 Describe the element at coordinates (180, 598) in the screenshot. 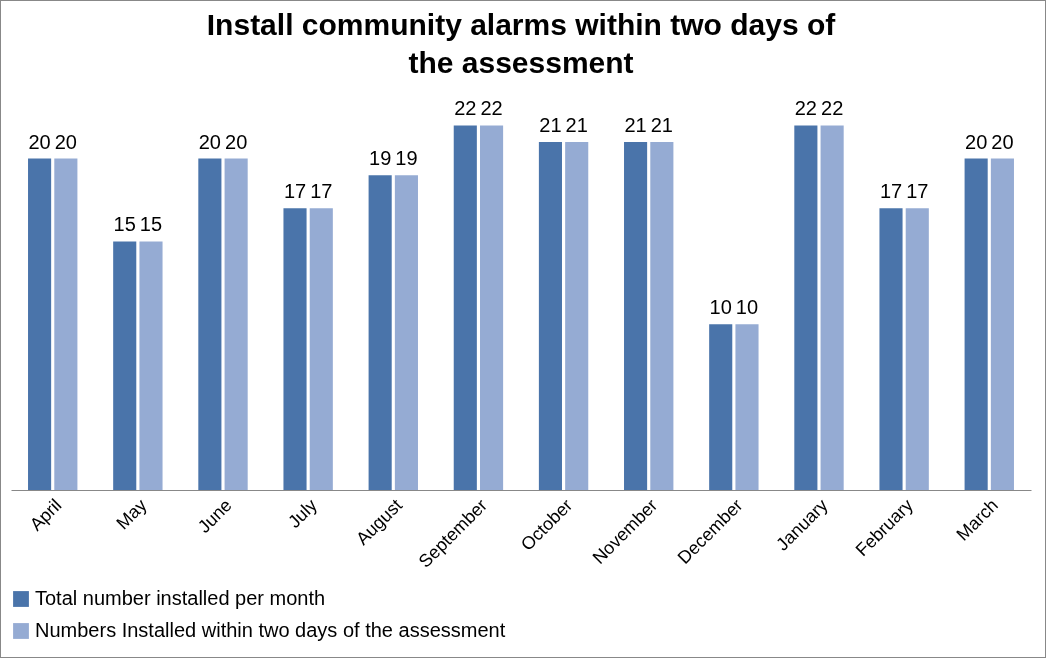

I see `legend-label: Total number installed per month` at that location.